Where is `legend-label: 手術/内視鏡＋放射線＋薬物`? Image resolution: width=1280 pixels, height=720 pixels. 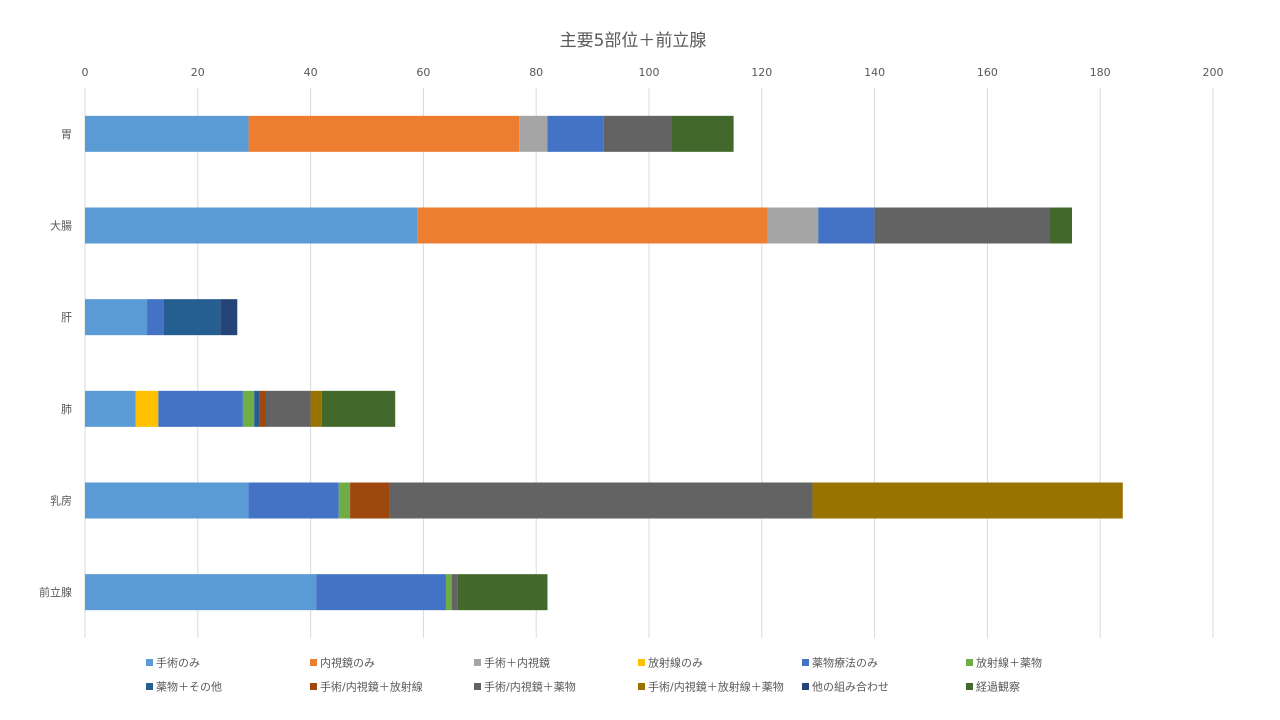
legend-label: 手術/内視鏡＋放射線＋薬物 is located at coordinates (716, 687).